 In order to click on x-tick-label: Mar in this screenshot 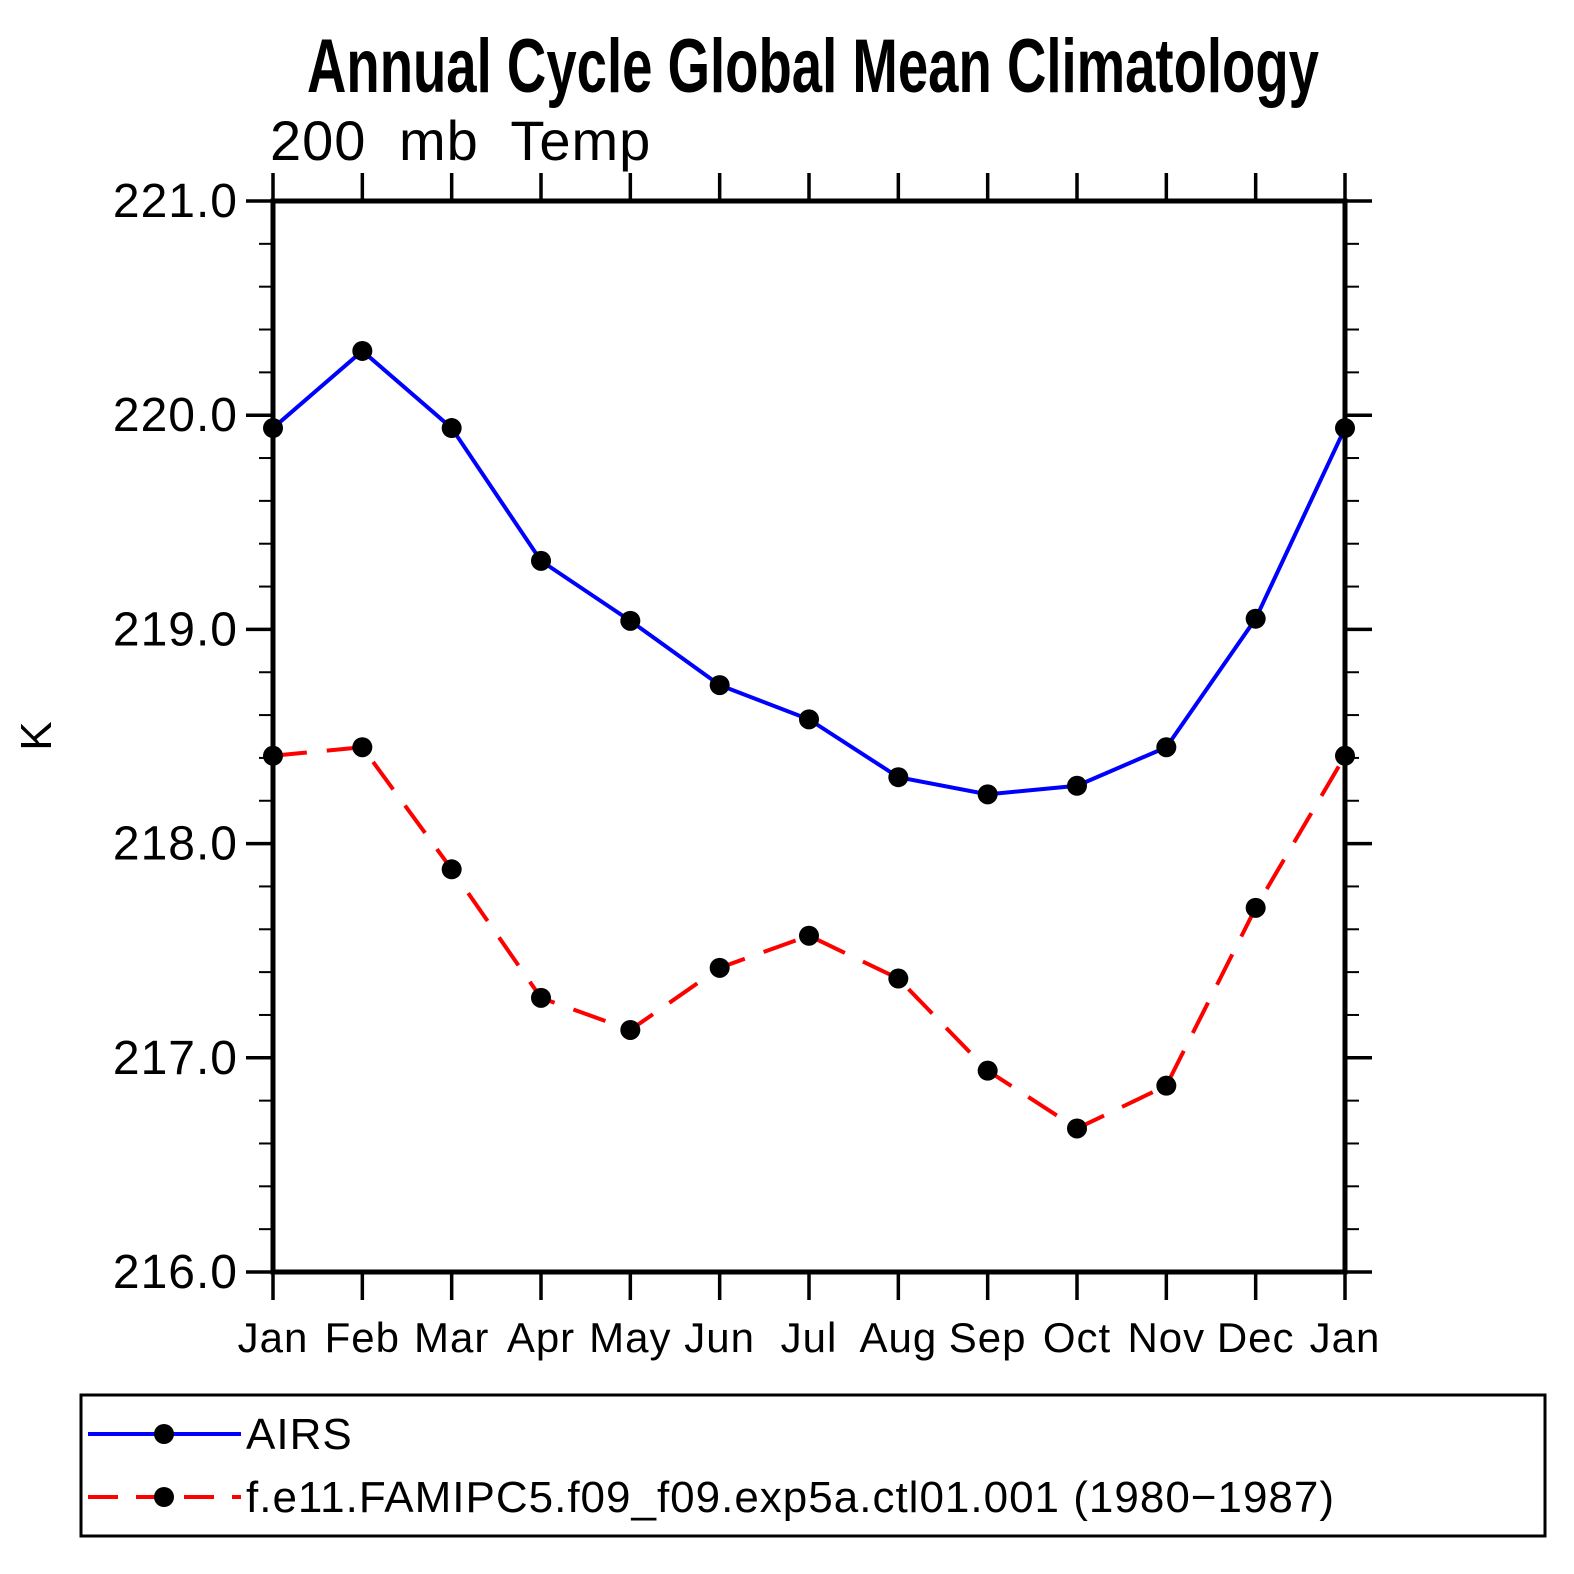, I will do `click(451, 1337)`.